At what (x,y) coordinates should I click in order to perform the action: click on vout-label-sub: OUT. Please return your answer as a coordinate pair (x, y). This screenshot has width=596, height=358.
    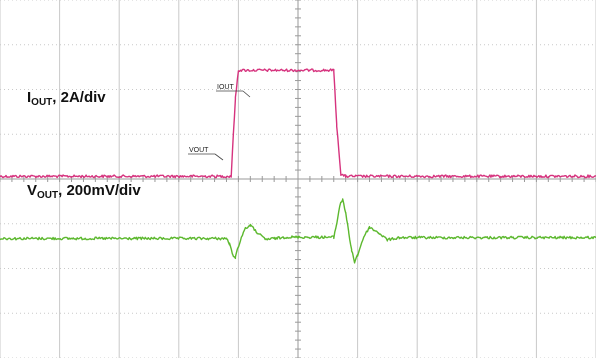
    Looking at the image, I should click on (47, 195).